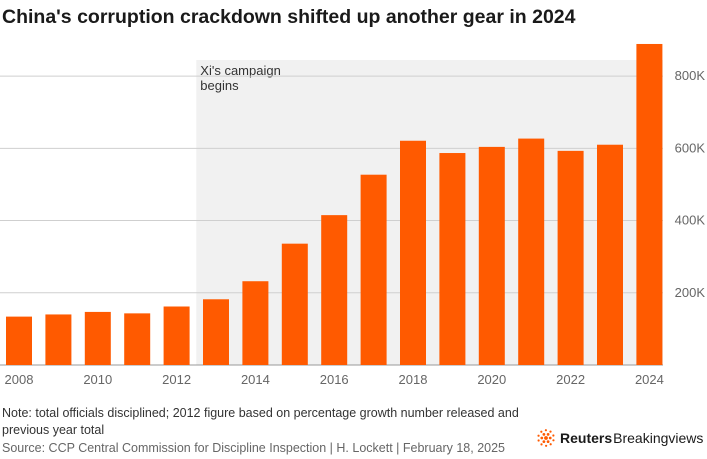 This screenshot has height=459, width=707. Describe the element at coordinates (97, 338) in the screenshot. I see `bar-2010` at that location.